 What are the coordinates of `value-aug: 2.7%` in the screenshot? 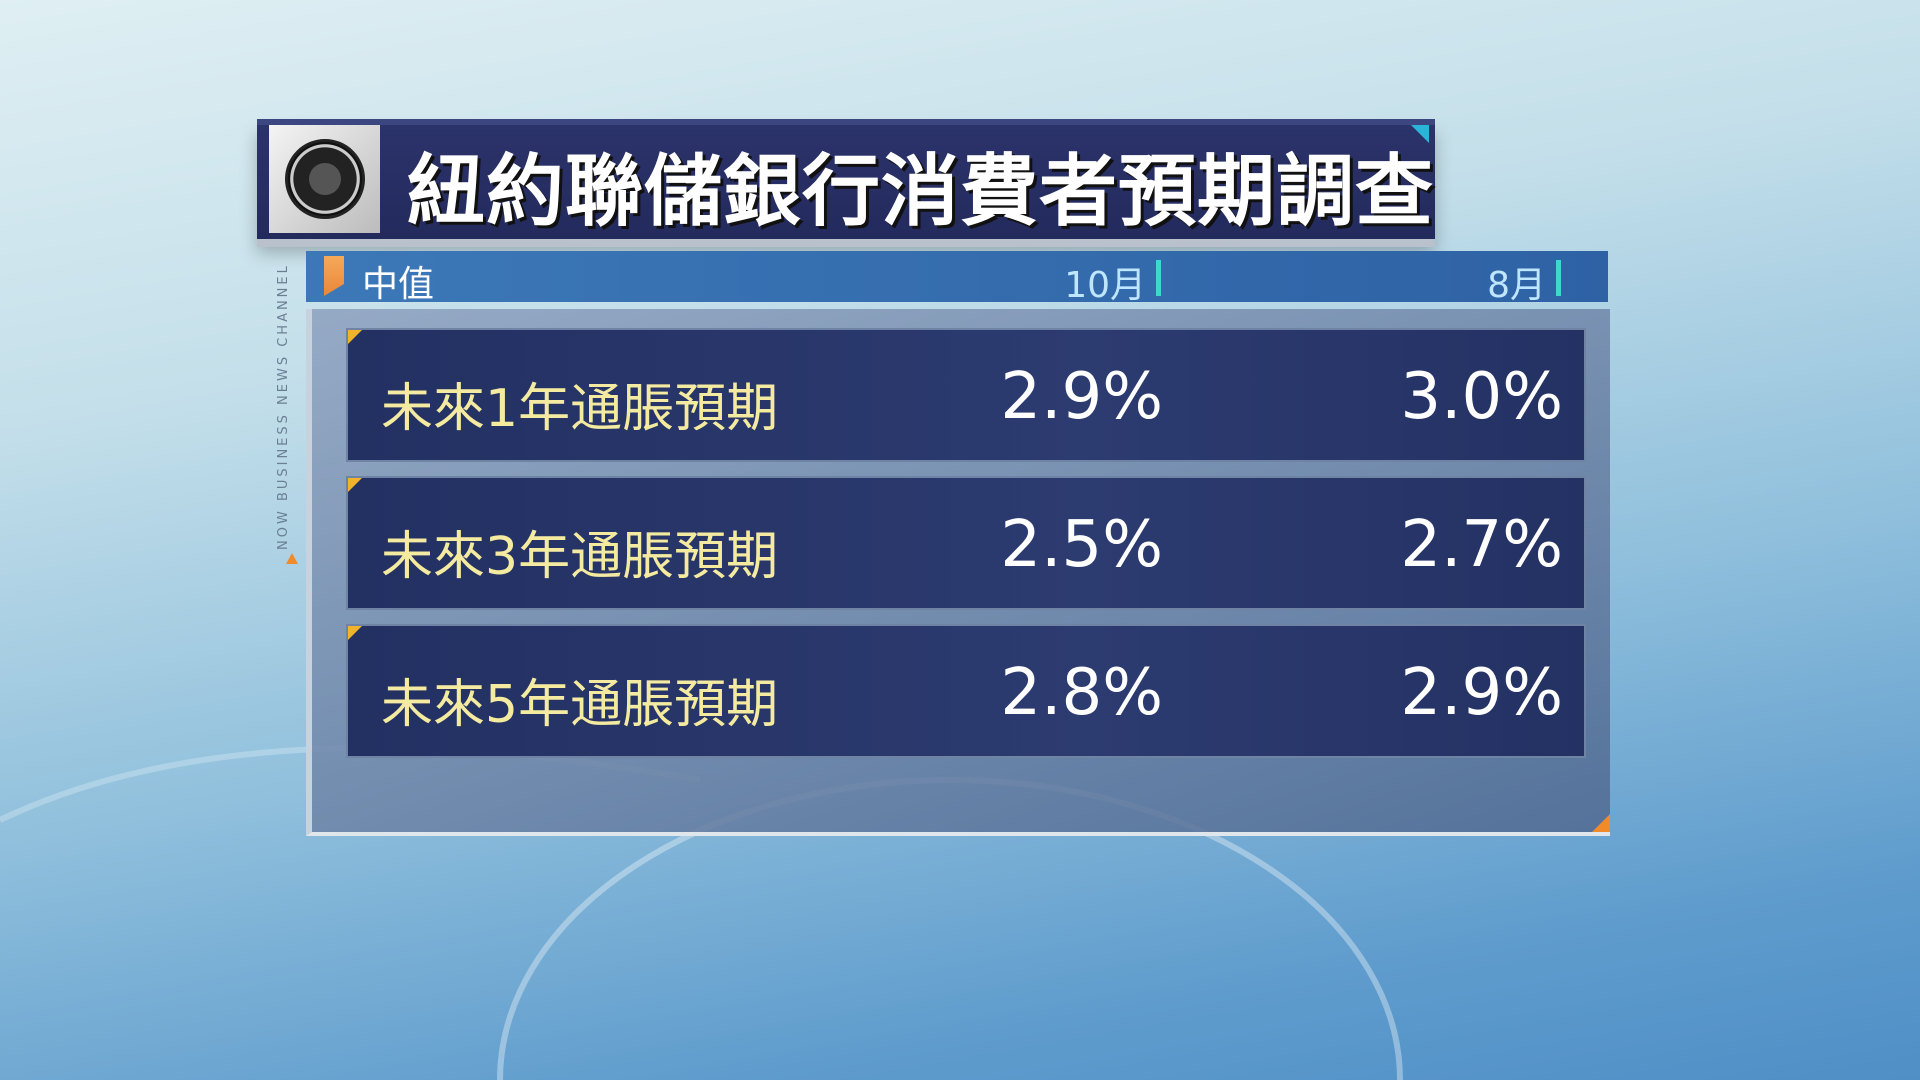 It's located at (1481, 545).